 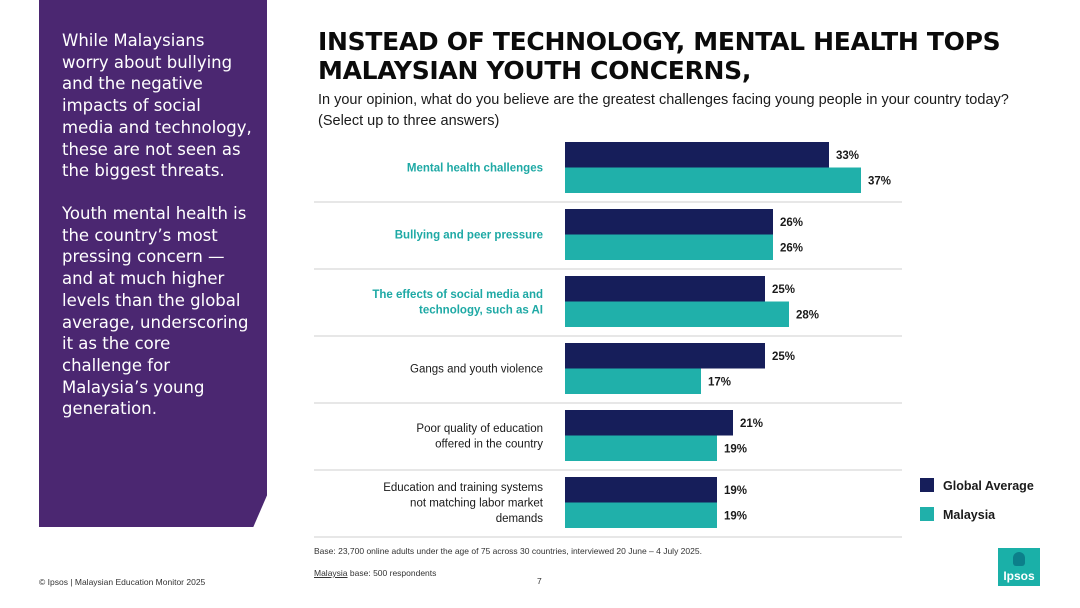 I want to click on category-label-line: offered in the country, so click(x=489, y=444).